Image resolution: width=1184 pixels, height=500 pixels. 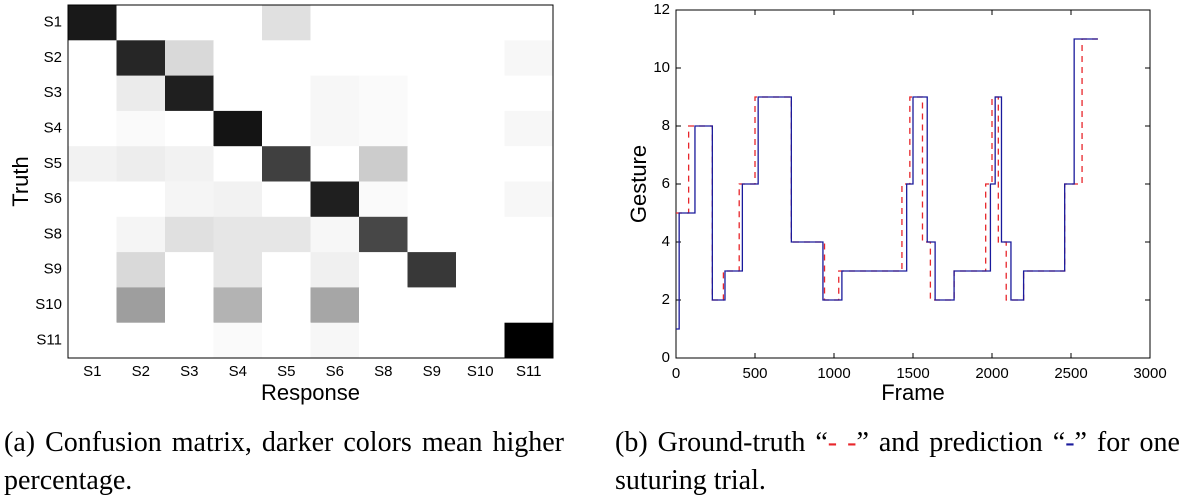 What do you see at coordinates (666, 241) in the screenshot?
I see `y-tick-label: 4` at bounding box center [666, 241].